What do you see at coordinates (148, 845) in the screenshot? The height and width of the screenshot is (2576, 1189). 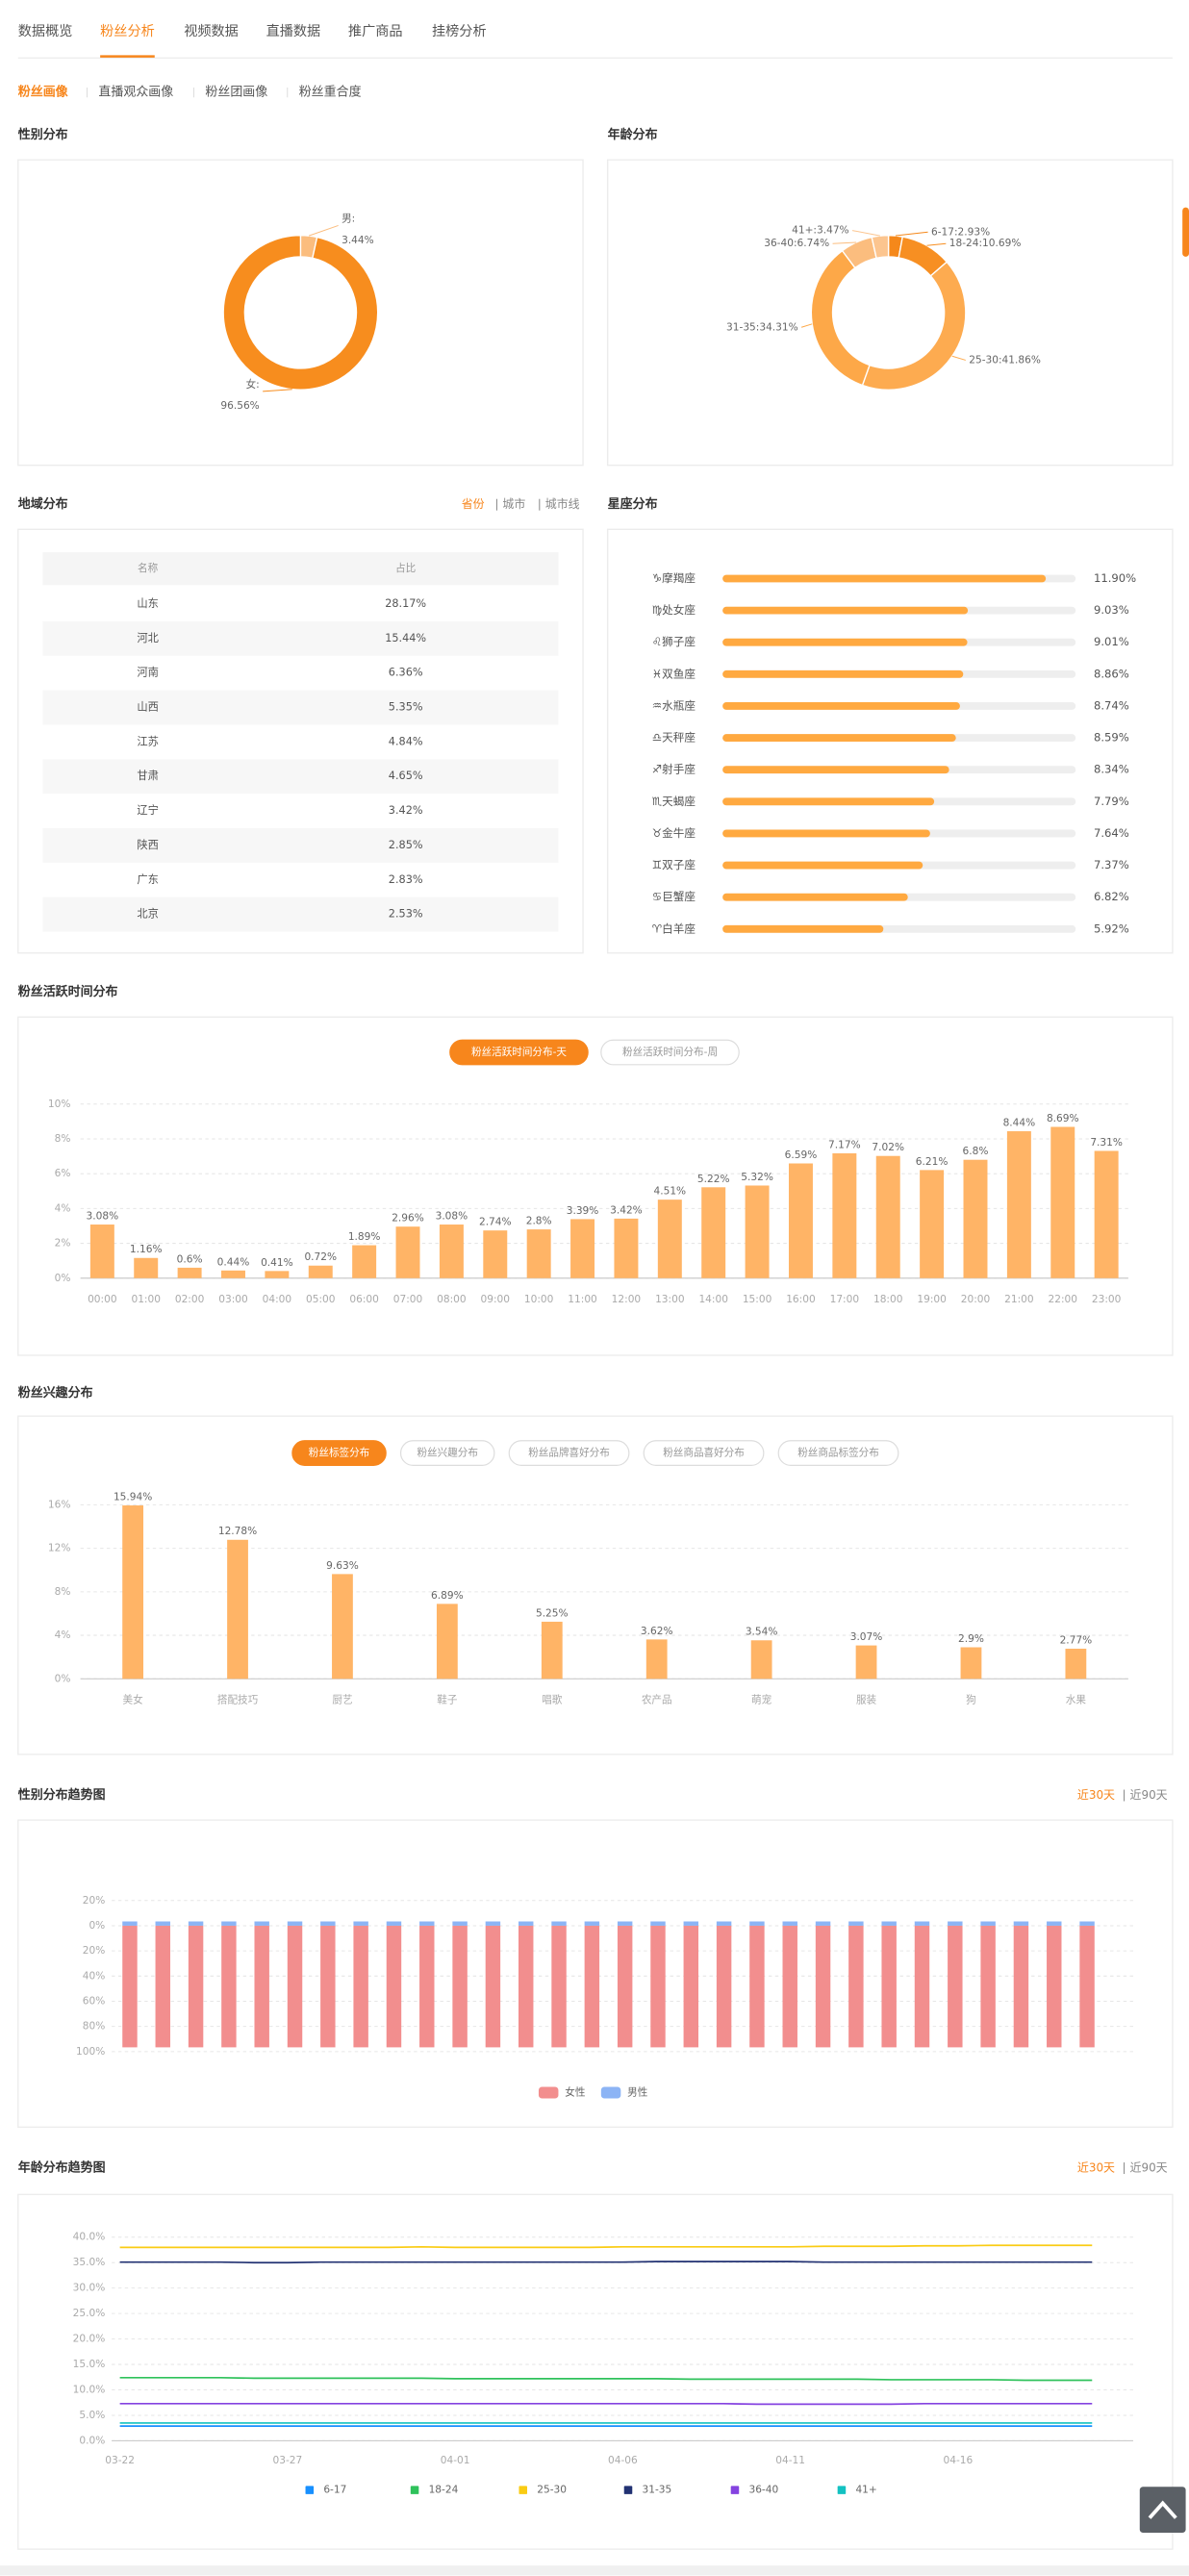 I see `table-cell: 陕西` at bounding box center [148, 845].